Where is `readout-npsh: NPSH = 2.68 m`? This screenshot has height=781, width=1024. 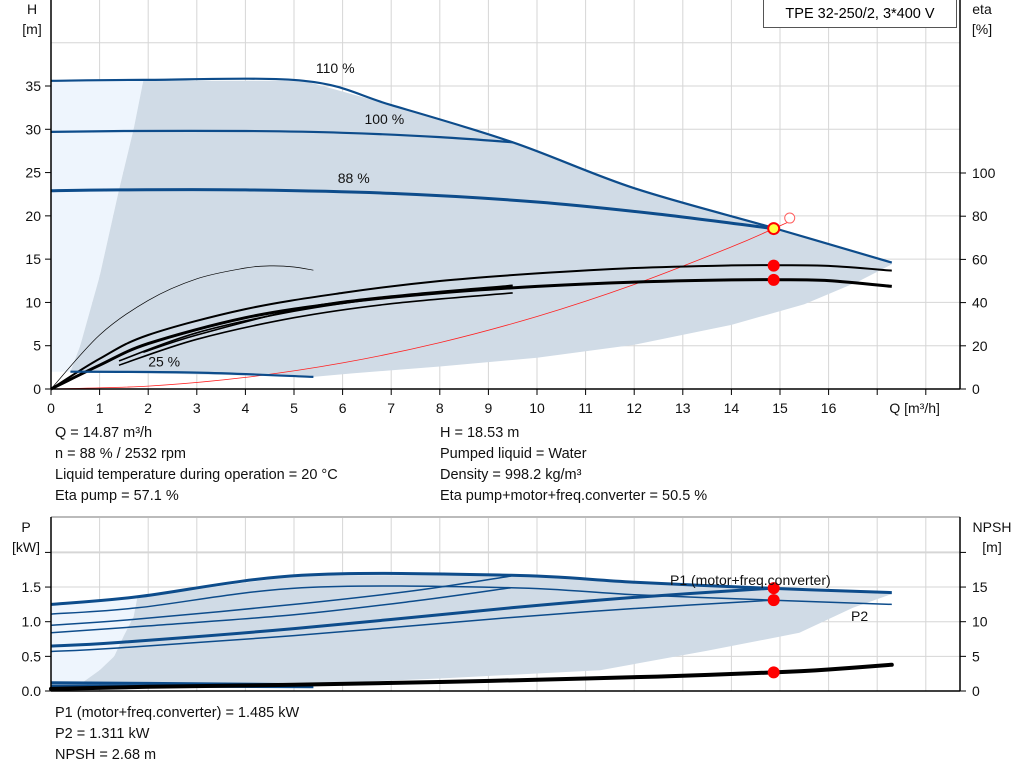 readout-npsh: NPSH = 2.68 m is located at coordinates (106, 755).